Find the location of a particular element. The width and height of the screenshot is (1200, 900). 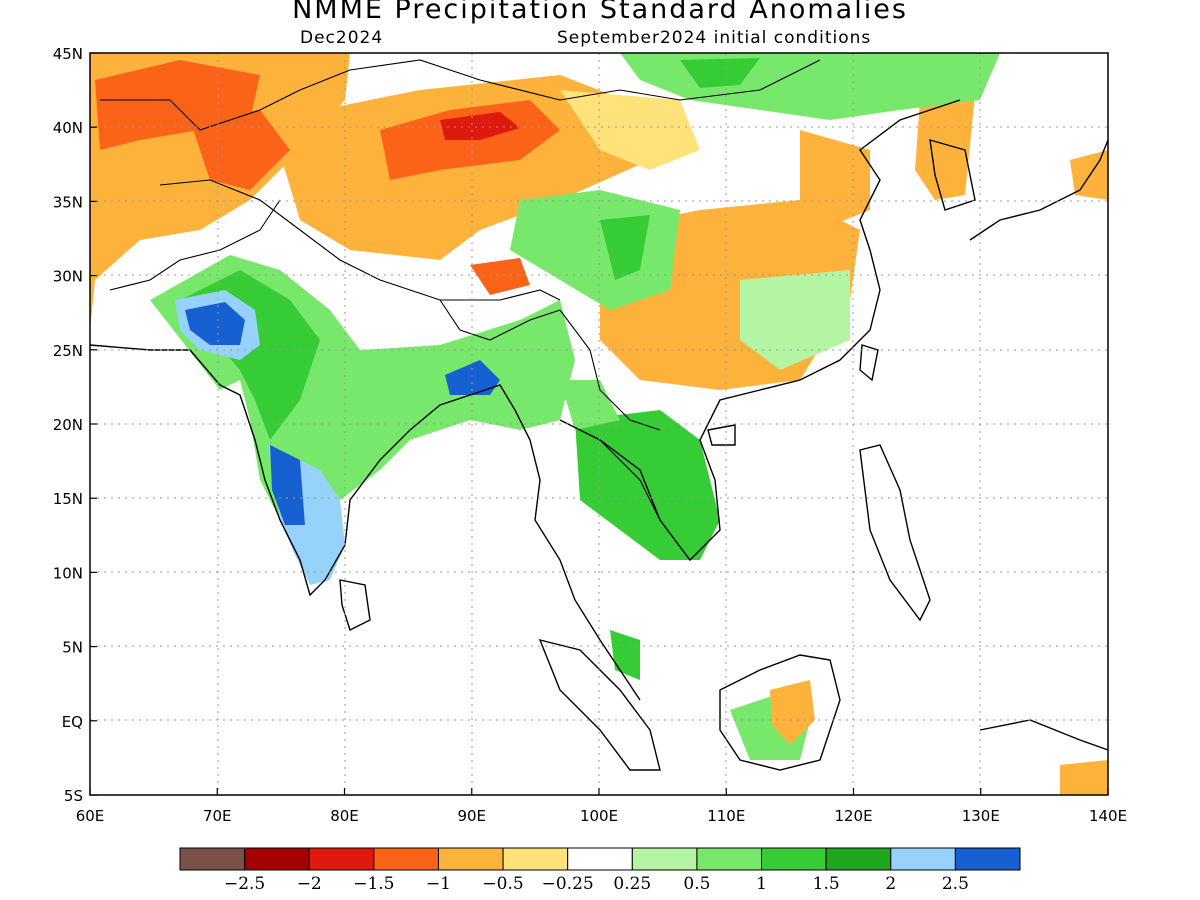

colorbar-label: −0.5 is located at coordinates (502, 884).